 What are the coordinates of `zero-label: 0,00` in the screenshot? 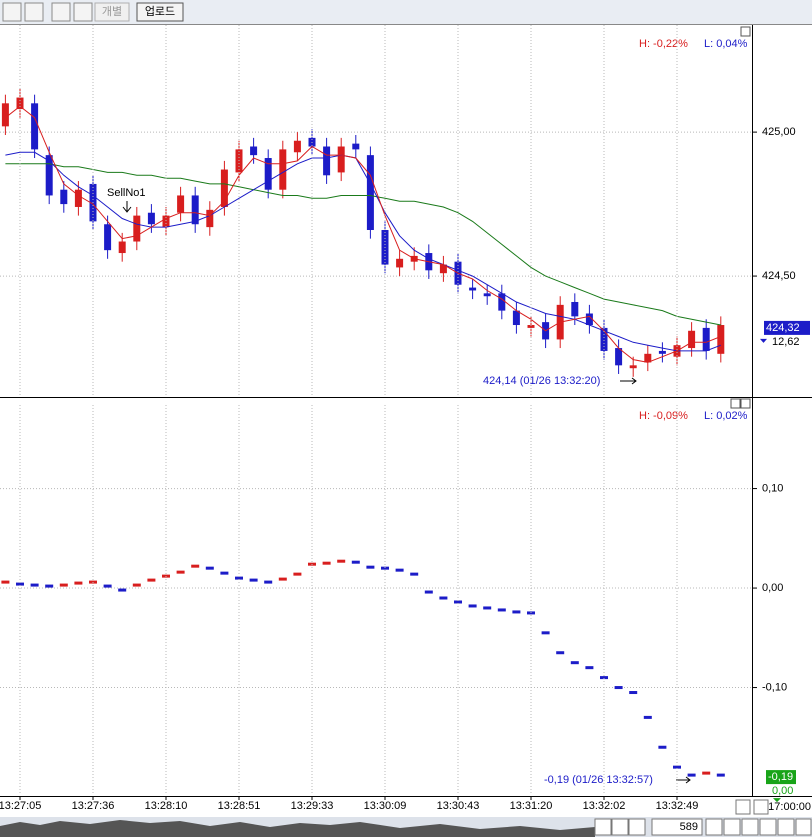 It's located at (782, 791).